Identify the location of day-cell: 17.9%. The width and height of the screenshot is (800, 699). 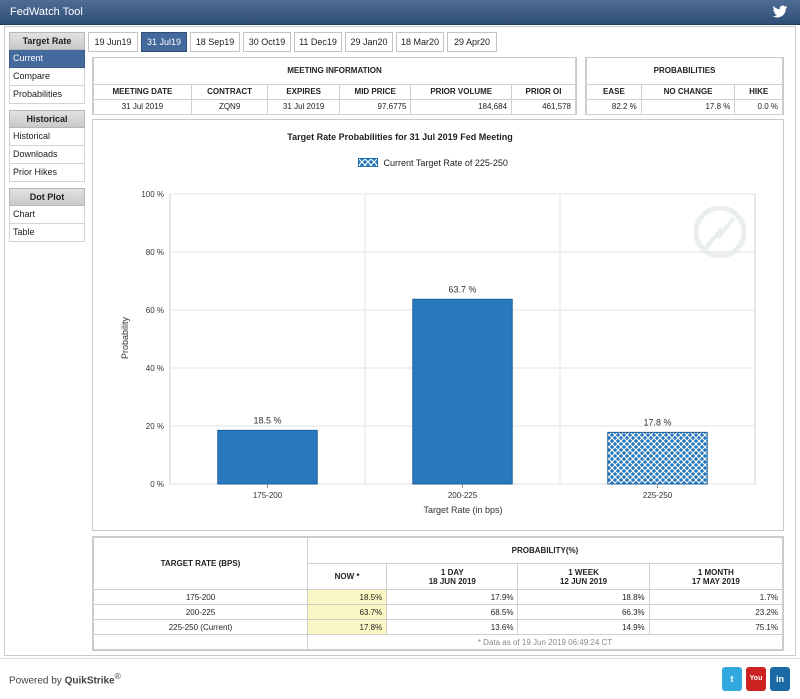
(452, 597).